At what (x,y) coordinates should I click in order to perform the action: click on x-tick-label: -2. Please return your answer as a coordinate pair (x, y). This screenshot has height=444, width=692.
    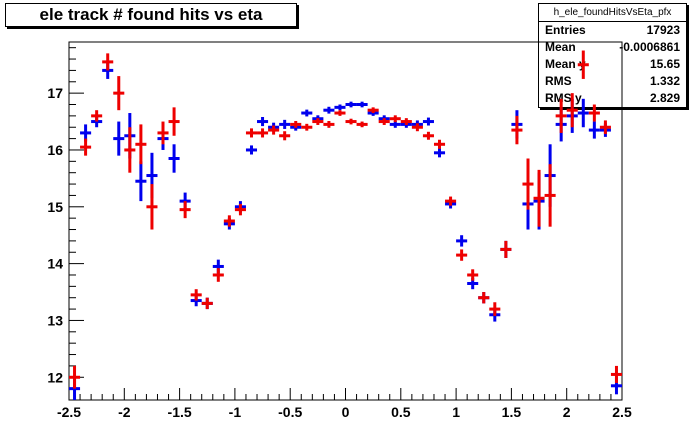
    Looking at the image, I should click on (124, 412).